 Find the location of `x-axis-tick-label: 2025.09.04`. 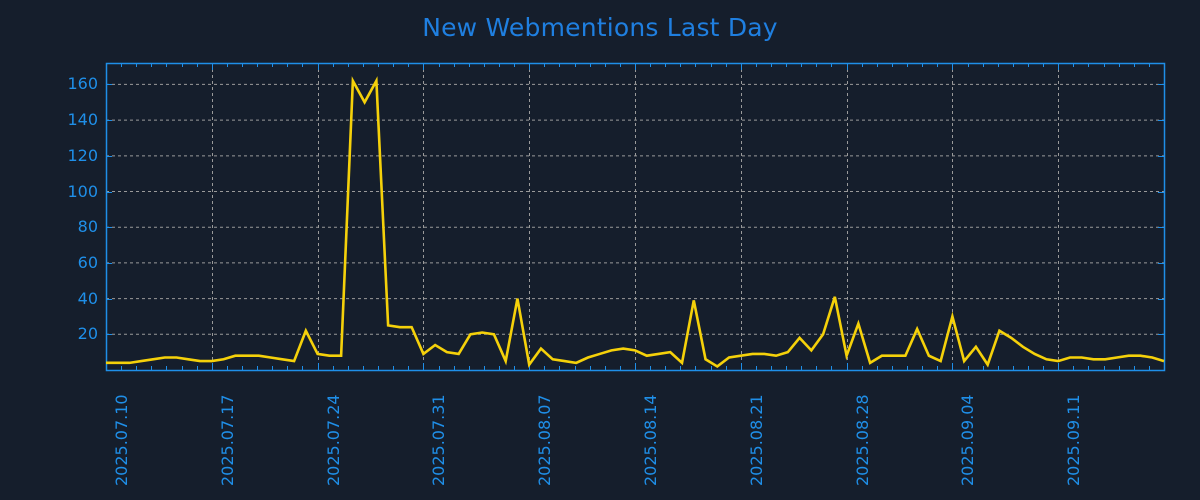

x-axis-tick-label: 2025.09.04 is located at coordinates (968, 440).